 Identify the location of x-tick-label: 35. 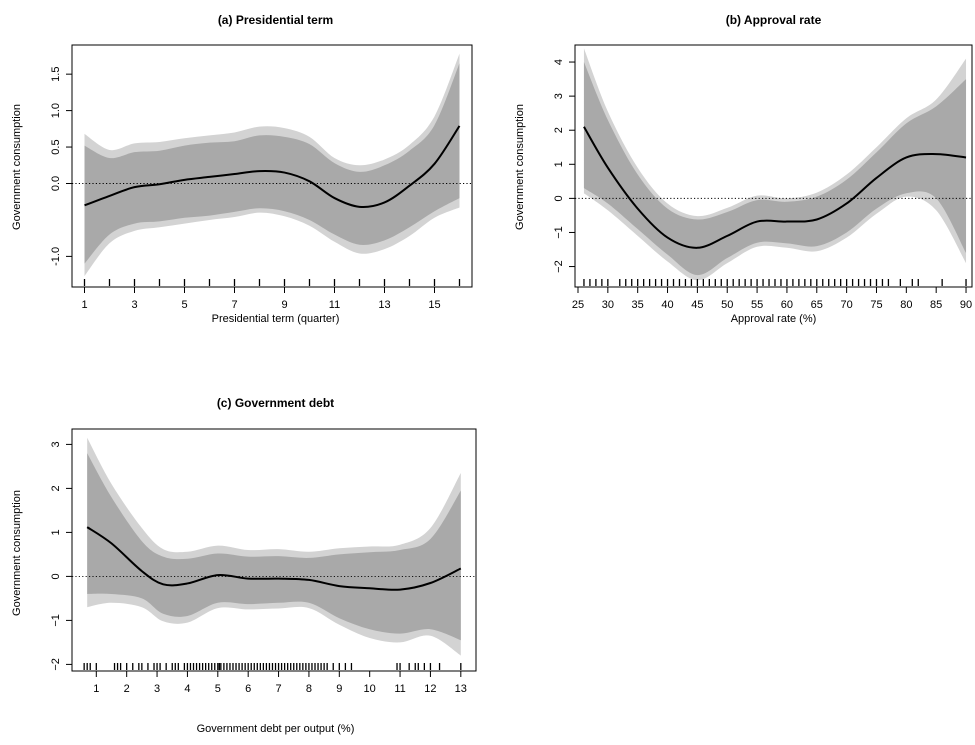
(638, 305).